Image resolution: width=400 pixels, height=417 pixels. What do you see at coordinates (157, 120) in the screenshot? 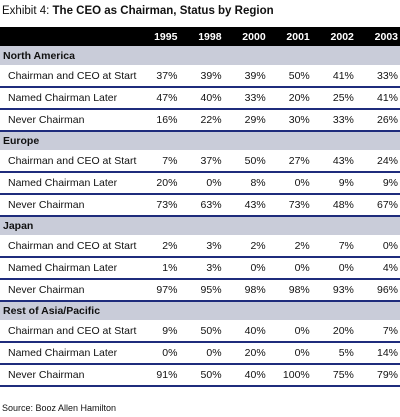
I see `cell-value: 16%` at bounding box center [157, 120].